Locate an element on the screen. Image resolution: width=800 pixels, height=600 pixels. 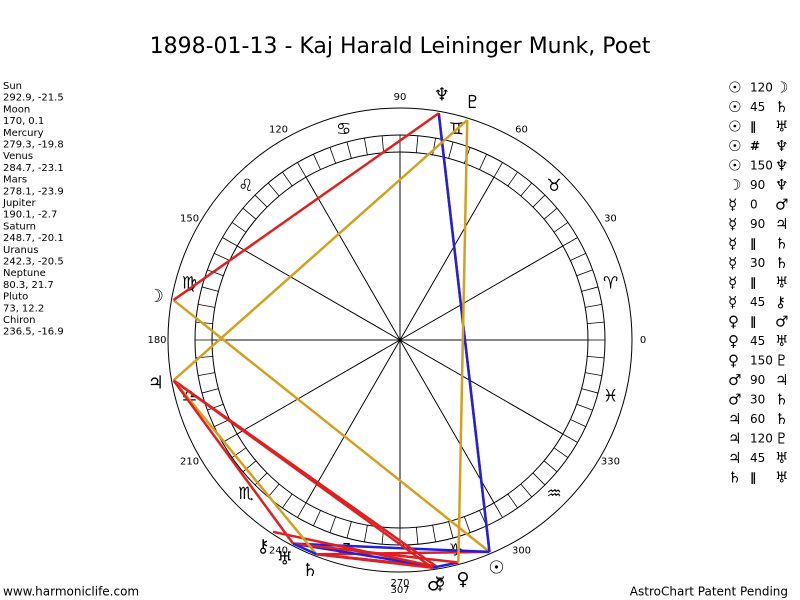
aspect-to: ♄ is located at coordinates (781, 244).